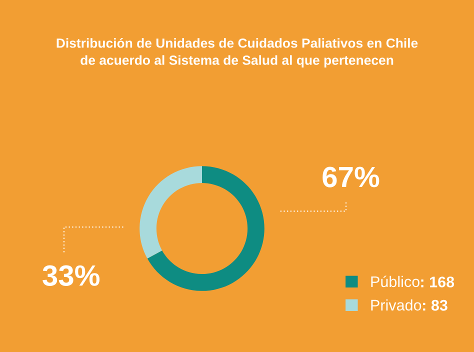  I want to click on text: : 83, so click(435, 305).